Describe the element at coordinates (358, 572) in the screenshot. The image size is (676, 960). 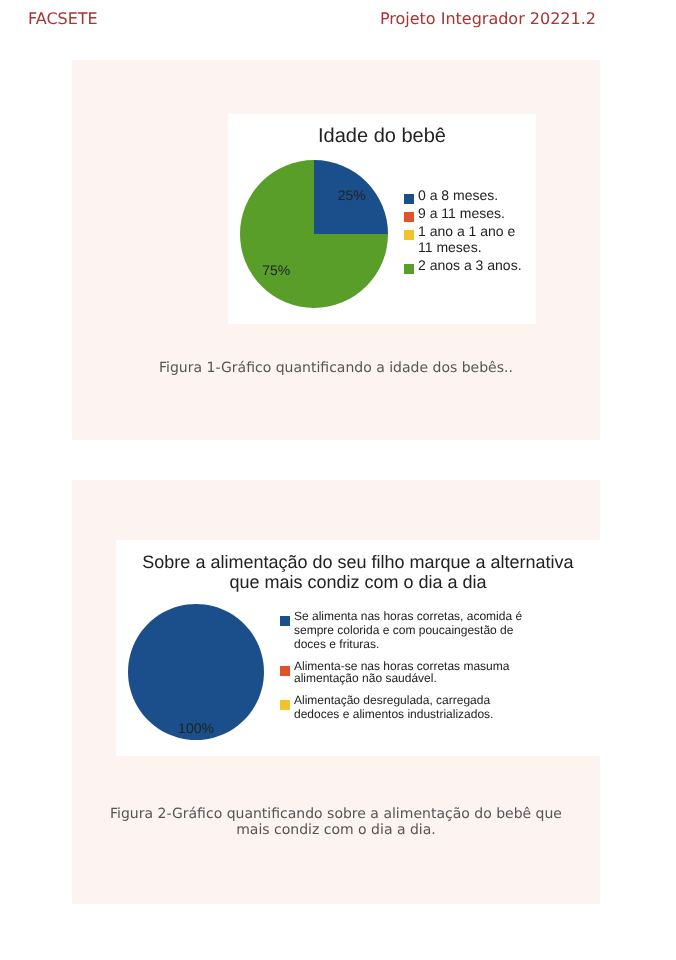
I see `text: Sobre a alimentação do seu filho marque a alternativa que mais condiz com o dia a dia` at that location.